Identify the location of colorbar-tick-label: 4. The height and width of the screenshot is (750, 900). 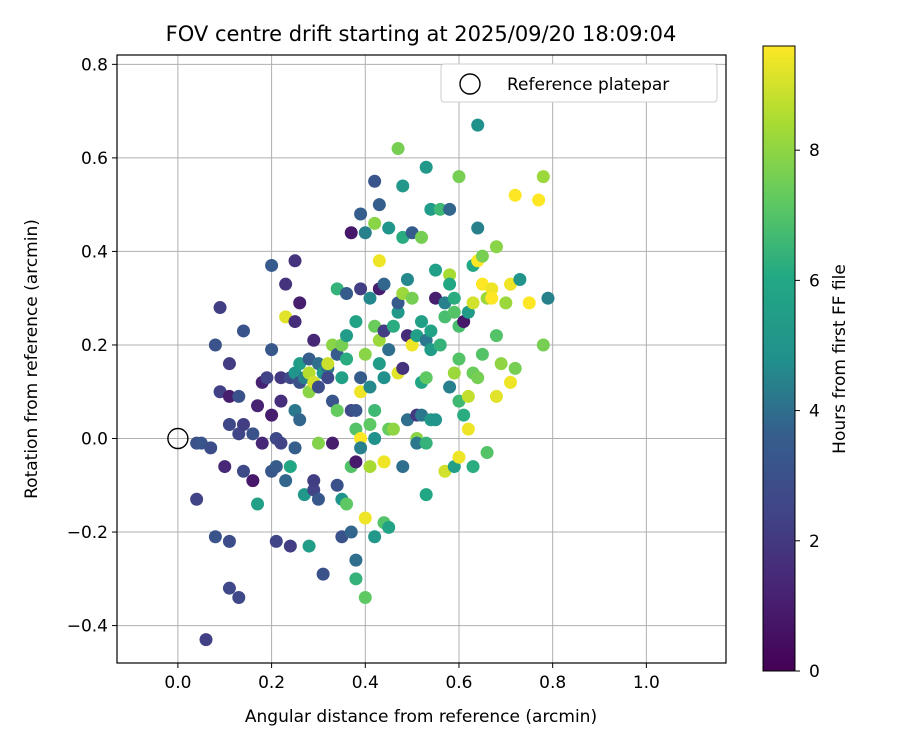
(814, 412).